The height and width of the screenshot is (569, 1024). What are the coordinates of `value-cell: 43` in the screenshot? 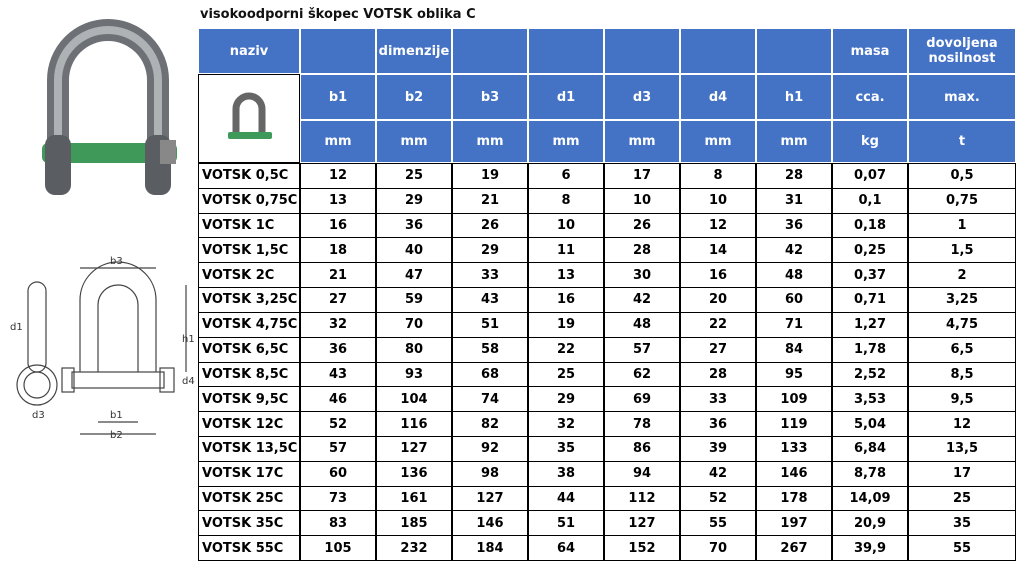 It's located at (490, 300).